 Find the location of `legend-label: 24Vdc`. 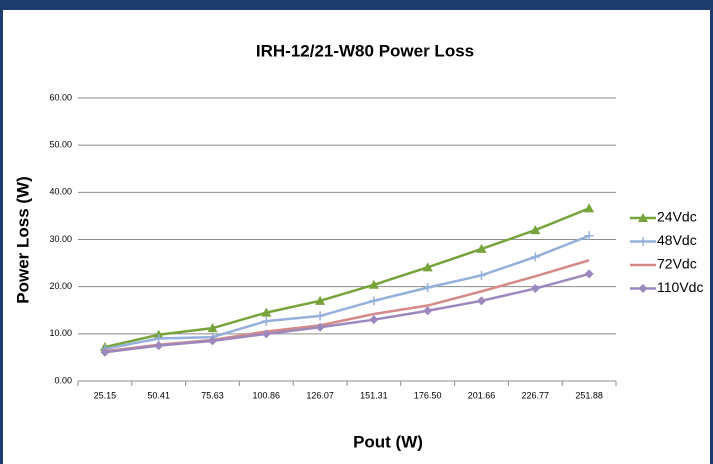

legend-label: 24Vdc is located at coordinates (677, 217).